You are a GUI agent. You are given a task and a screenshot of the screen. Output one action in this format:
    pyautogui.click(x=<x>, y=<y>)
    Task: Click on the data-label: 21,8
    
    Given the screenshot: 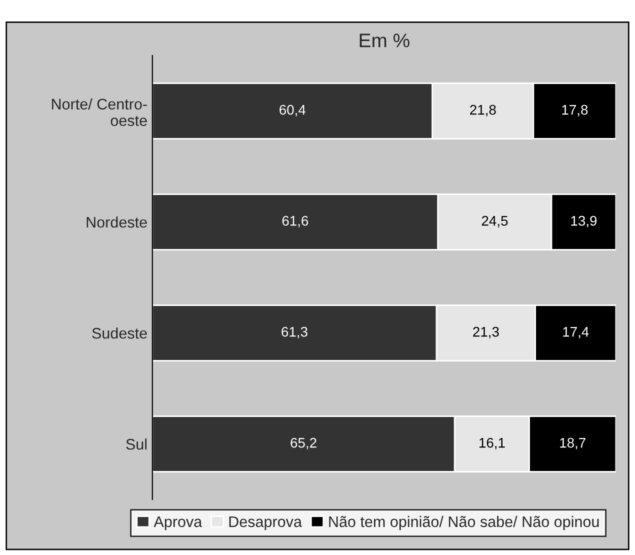 What is the action you would take?
    pyautogui.click(x=483, y=110)
    